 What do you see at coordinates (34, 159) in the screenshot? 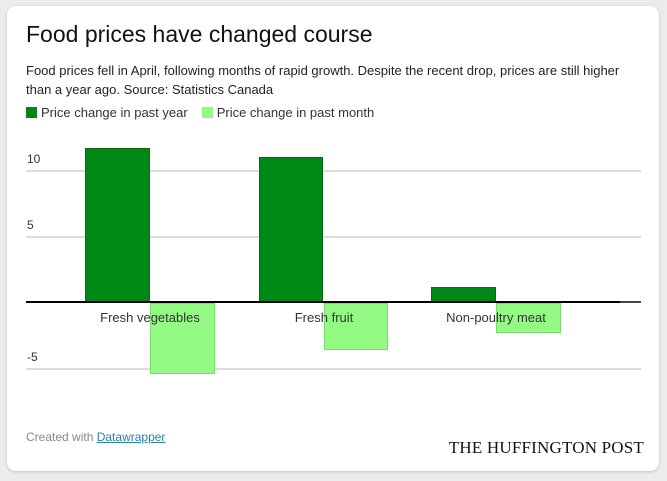
I see `y-tick-10: 10` at bounding box center [34, 159].